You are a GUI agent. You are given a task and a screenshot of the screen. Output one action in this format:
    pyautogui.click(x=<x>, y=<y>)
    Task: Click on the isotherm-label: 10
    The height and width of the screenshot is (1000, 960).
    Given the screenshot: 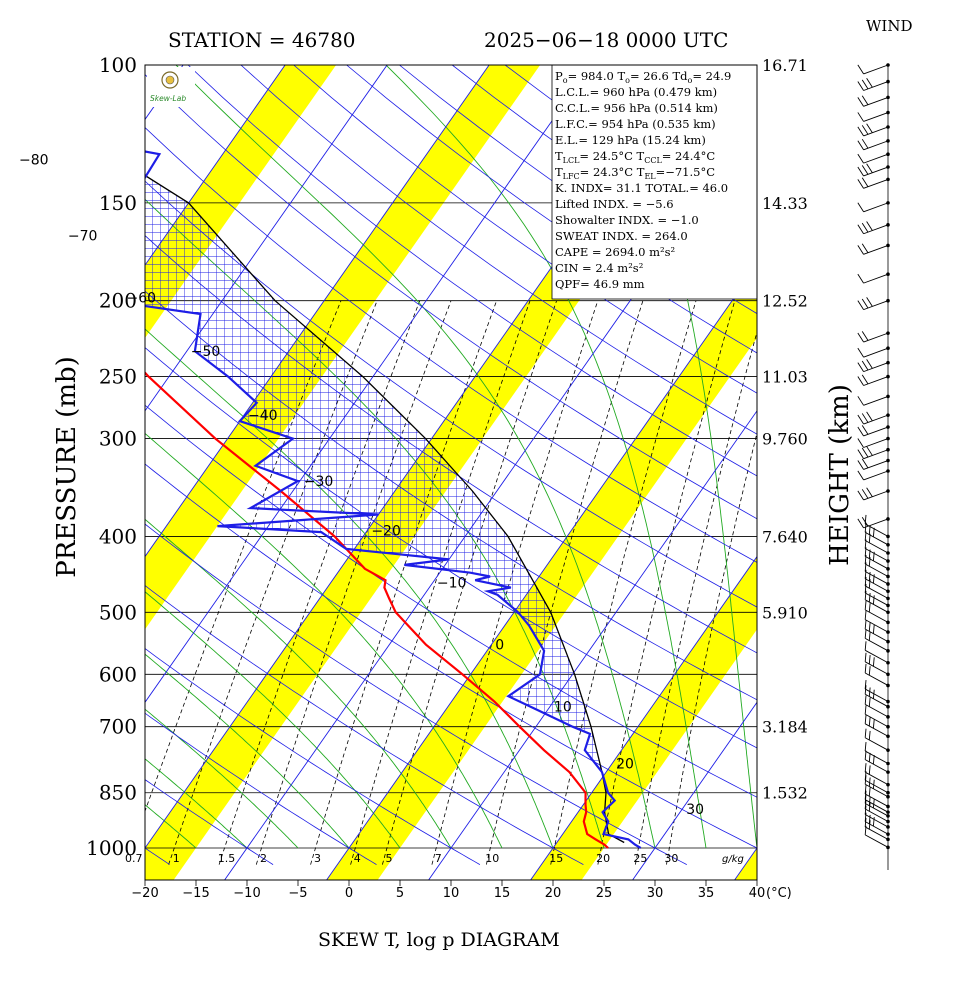 What is the action you would take?
    pyautogui.click(x=563, y=708)
    